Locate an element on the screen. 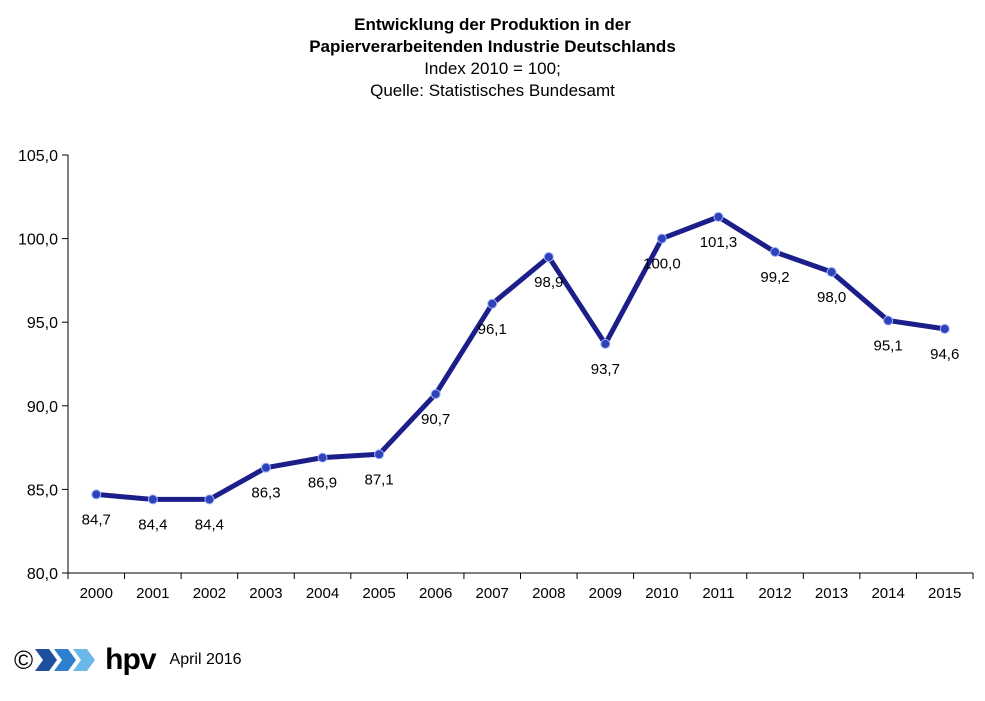 The height and width of the screenshot is (701, 985). chevron-logo-icon is located at coordinates (66, 660).